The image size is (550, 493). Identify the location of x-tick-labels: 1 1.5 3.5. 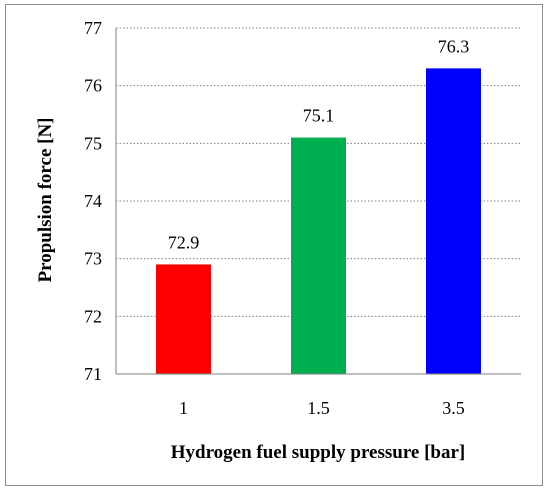
(322, 408).